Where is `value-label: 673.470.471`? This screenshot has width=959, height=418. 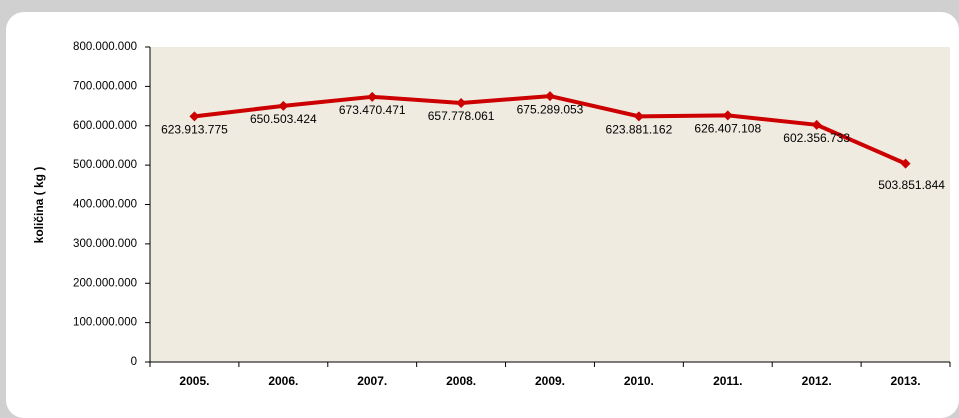
value-label: 673.470.471 is located at coordinates (372, 110).